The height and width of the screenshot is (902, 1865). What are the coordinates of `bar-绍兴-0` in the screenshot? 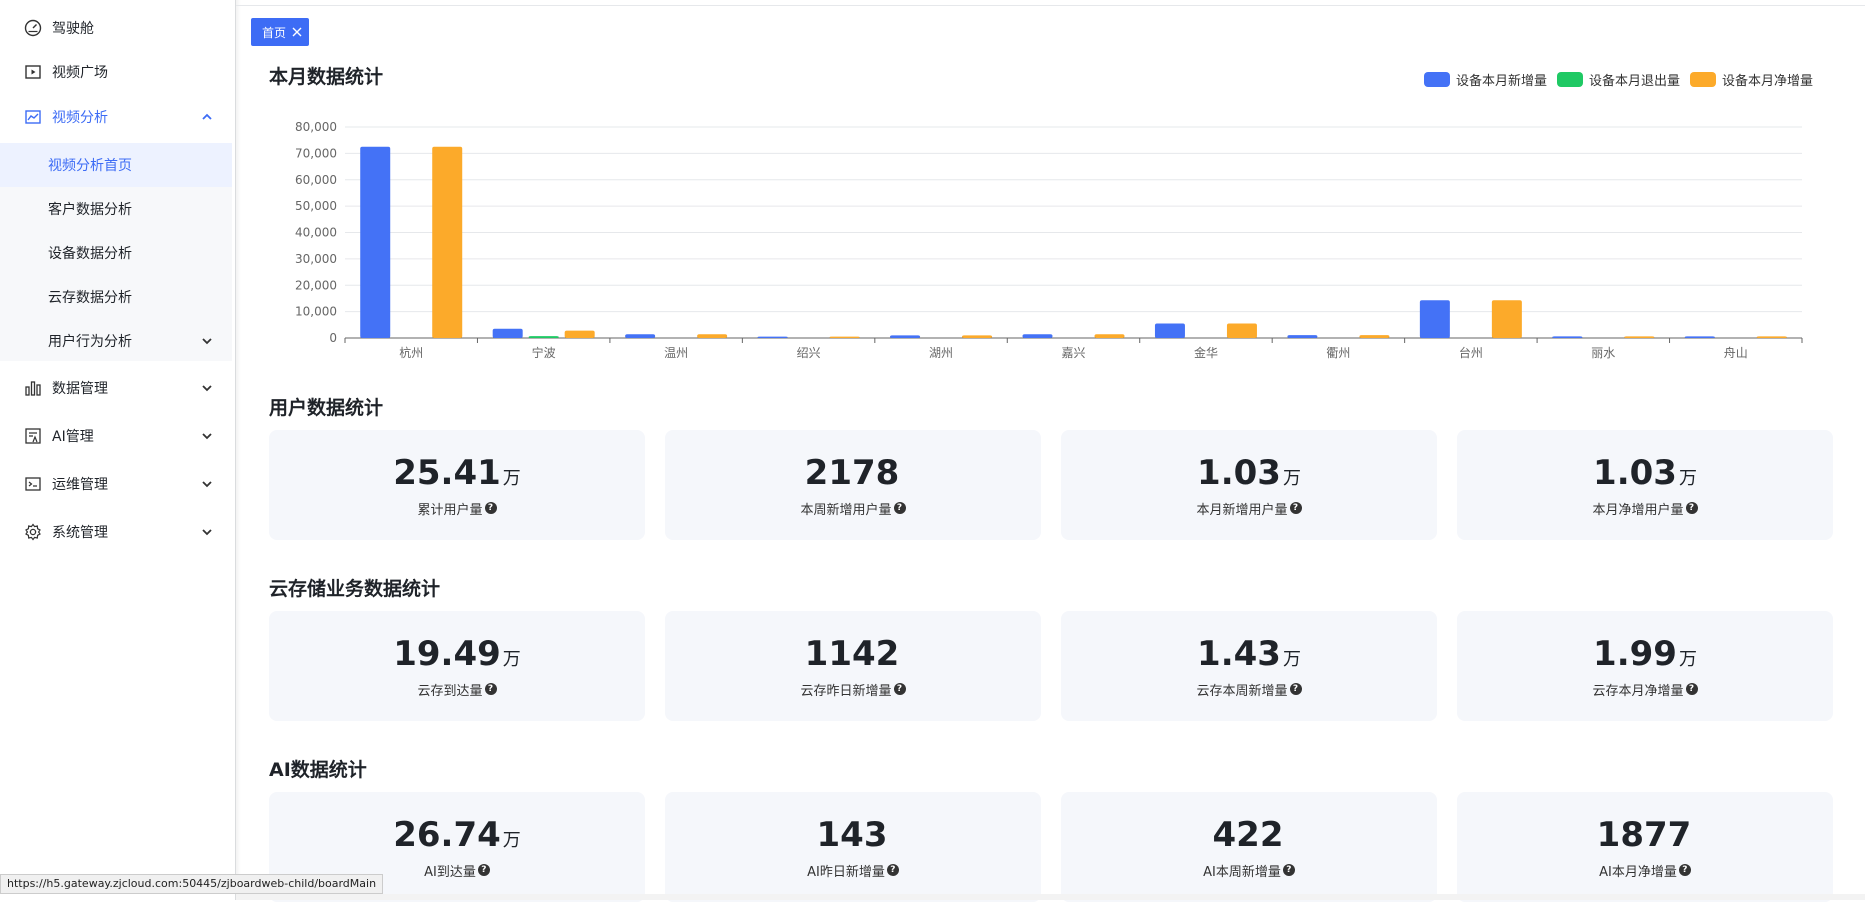 It's located at (772, 337).